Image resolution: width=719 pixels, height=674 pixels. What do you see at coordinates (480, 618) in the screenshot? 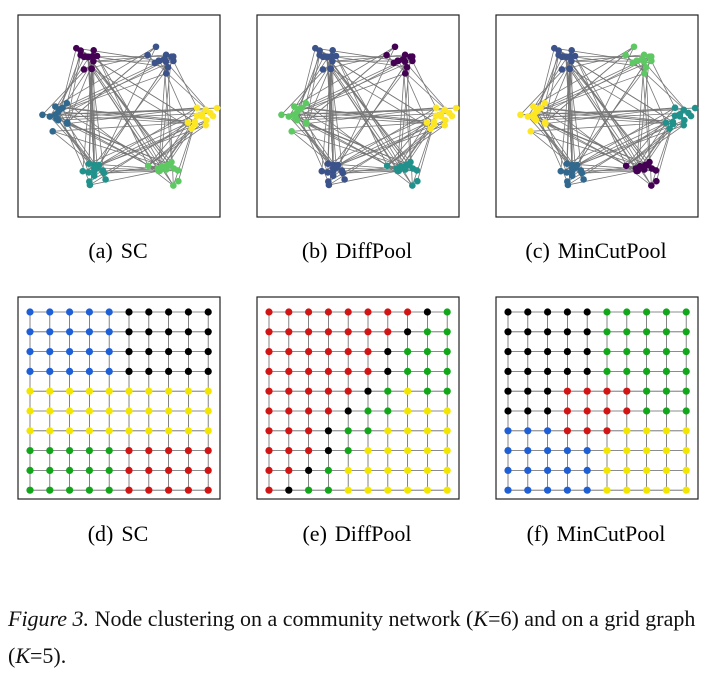
I see `caption-var: K` at bounding box center [480, 618].